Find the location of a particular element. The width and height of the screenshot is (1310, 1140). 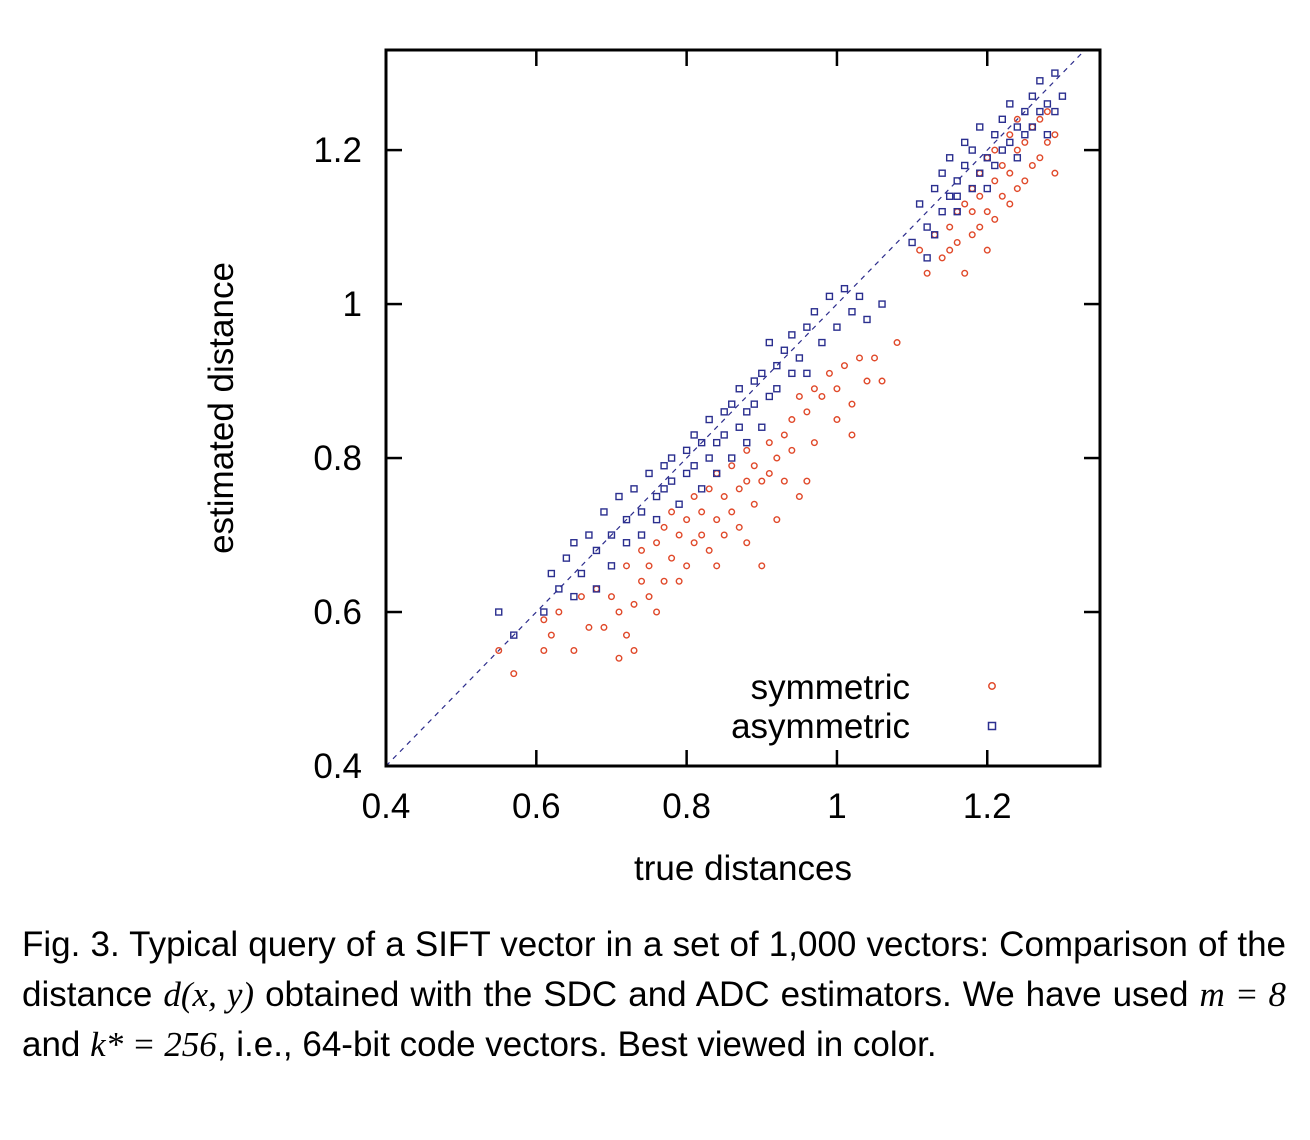

legend-label-asymmetric: asymmetric is located at coordinates (820, 726).